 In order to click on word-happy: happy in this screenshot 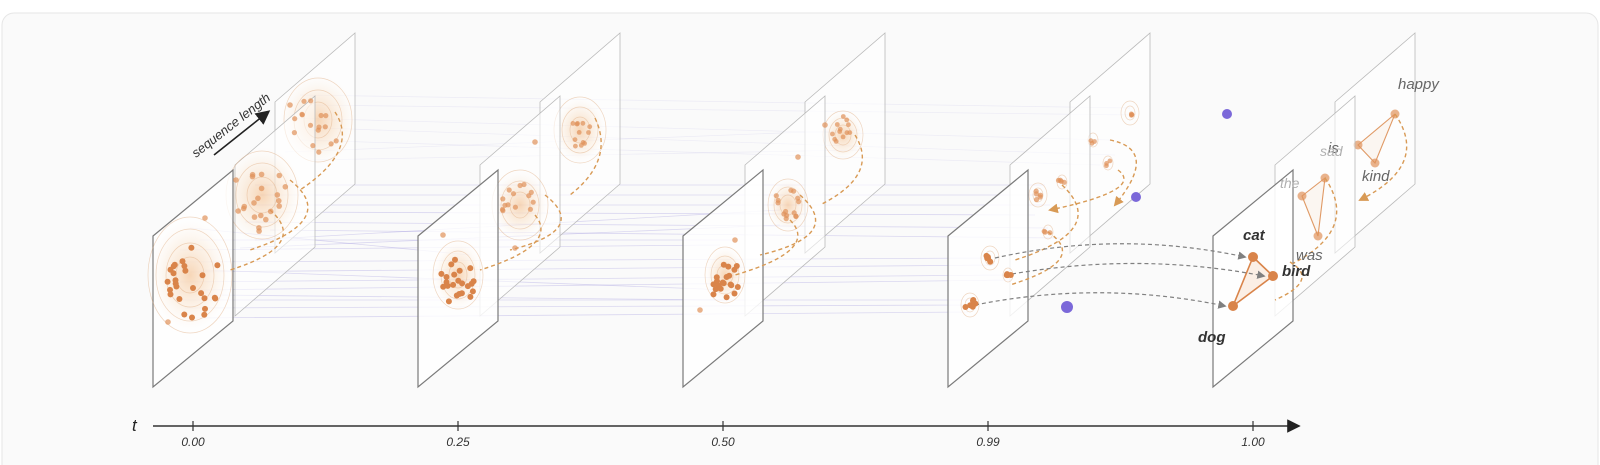, I will do `click(1419, 84)`.